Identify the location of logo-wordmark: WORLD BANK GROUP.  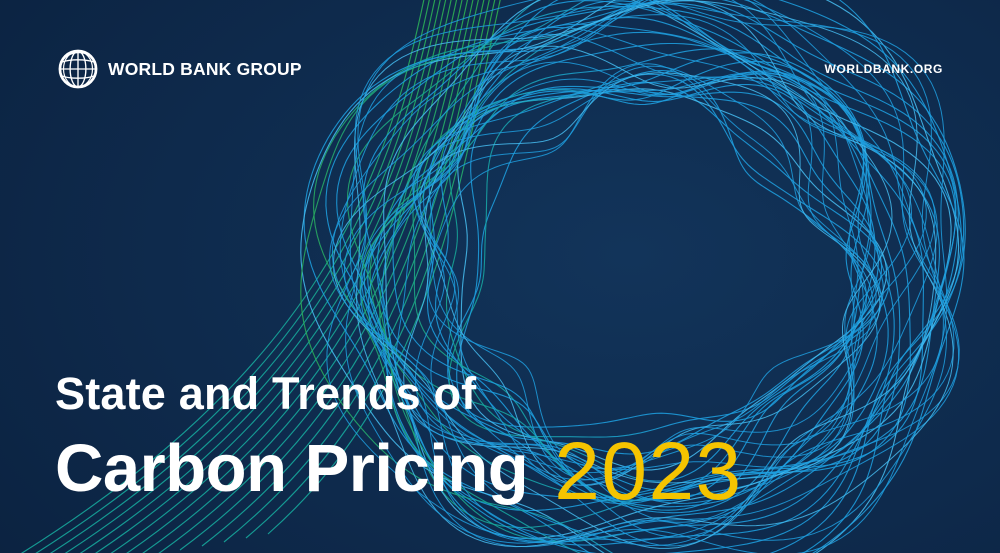
(205, 68).